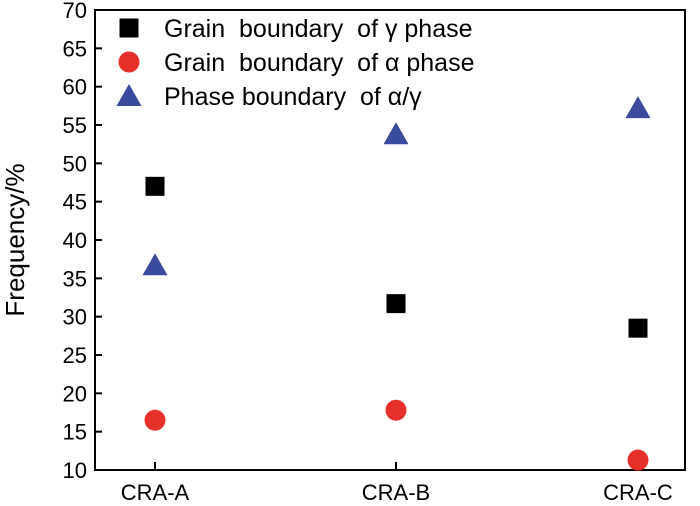 This screenshot has height=506, width=700. Describe the element at coordinates (396, 492) in the screenshot. I see `x-tick-label: CRA-B` at that location.